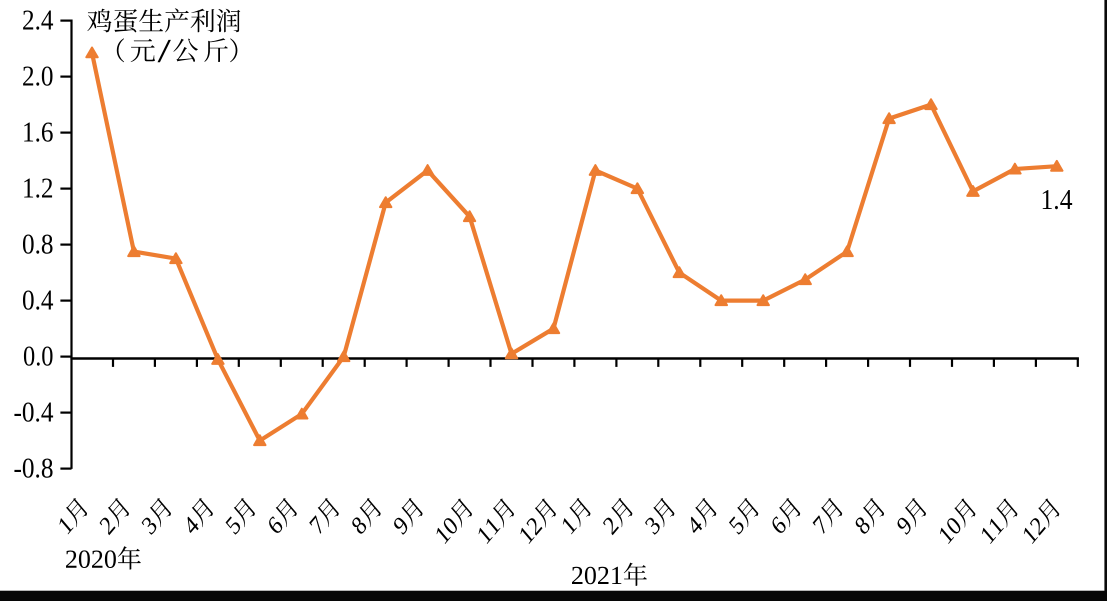  Describe the element at coordinates (34, 413) in the screenshot. I see `svg-text: -0.4` at that location.